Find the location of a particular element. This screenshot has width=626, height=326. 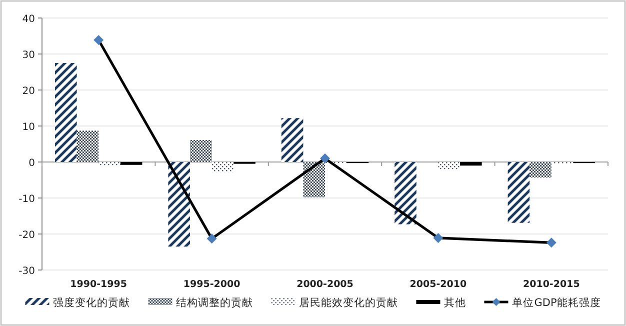

x-tick-label: 2000-2005 is located at coordinates (325, 284).